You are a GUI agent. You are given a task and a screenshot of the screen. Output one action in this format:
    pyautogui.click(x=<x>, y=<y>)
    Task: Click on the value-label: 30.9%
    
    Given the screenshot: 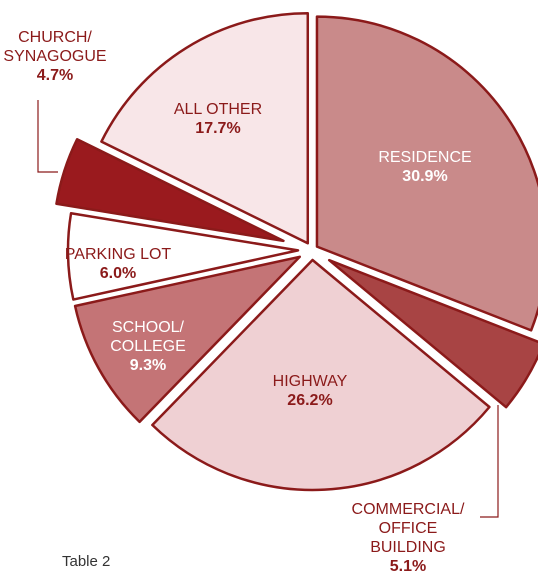 What is the action you would take?
    pyautogui.click(x=425, y=176)
    